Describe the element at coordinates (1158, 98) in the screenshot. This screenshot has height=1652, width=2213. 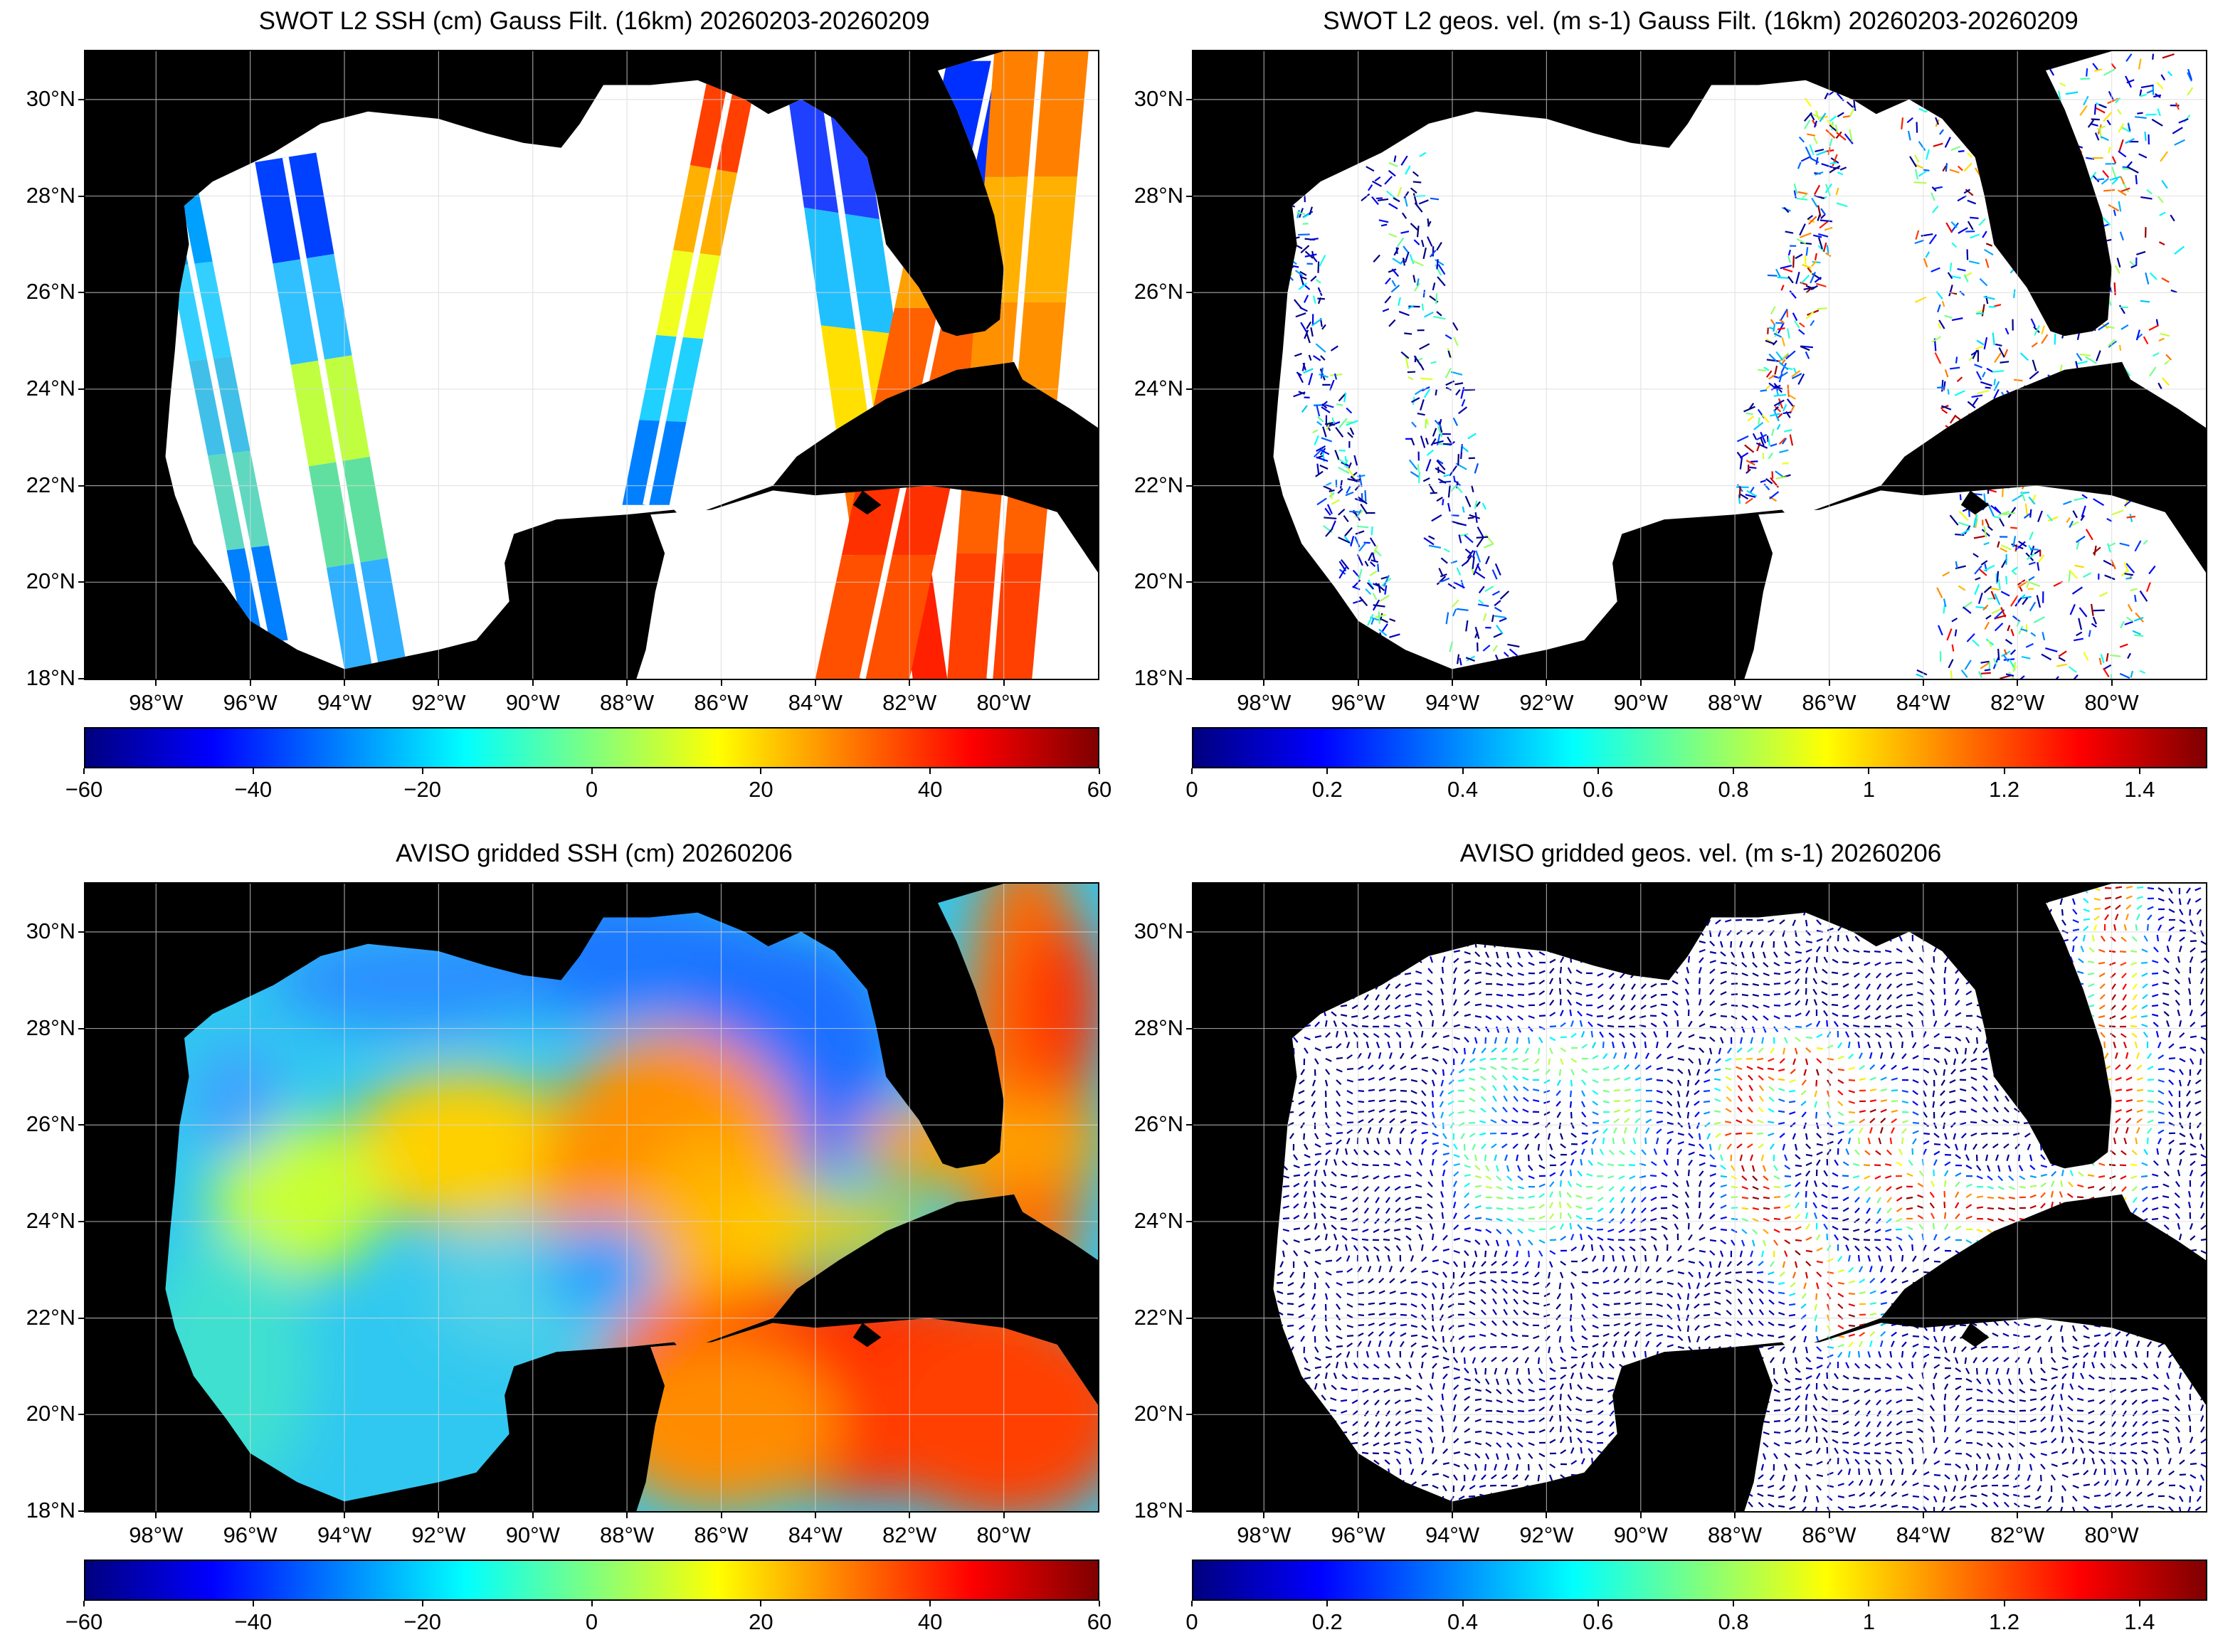
I see `lat-tick-label: 30°N` at that location.